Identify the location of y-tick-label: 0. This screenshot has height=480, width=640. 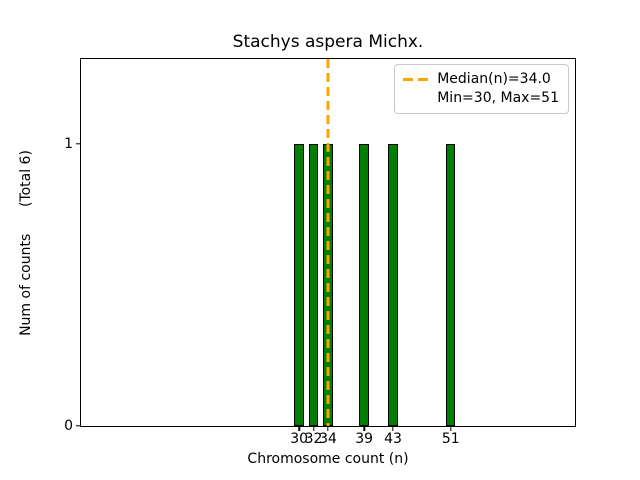
(68, 426).